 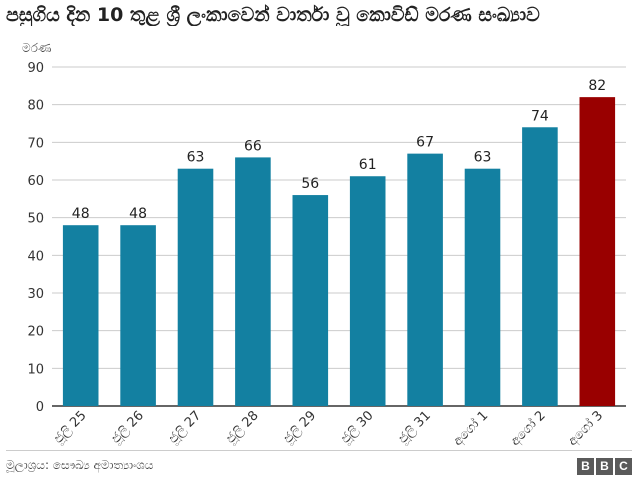 I want to click on data-label: 74, so click(x=540, y=116).